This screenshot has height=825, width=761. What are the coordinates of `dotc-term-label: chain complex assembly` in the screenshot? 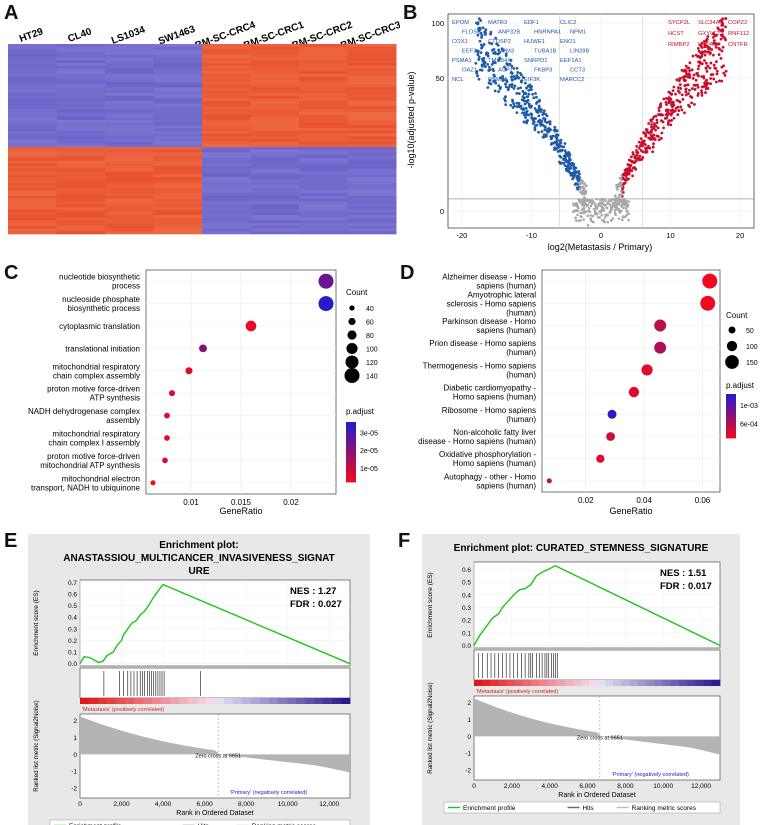 It's located at (96, 375).